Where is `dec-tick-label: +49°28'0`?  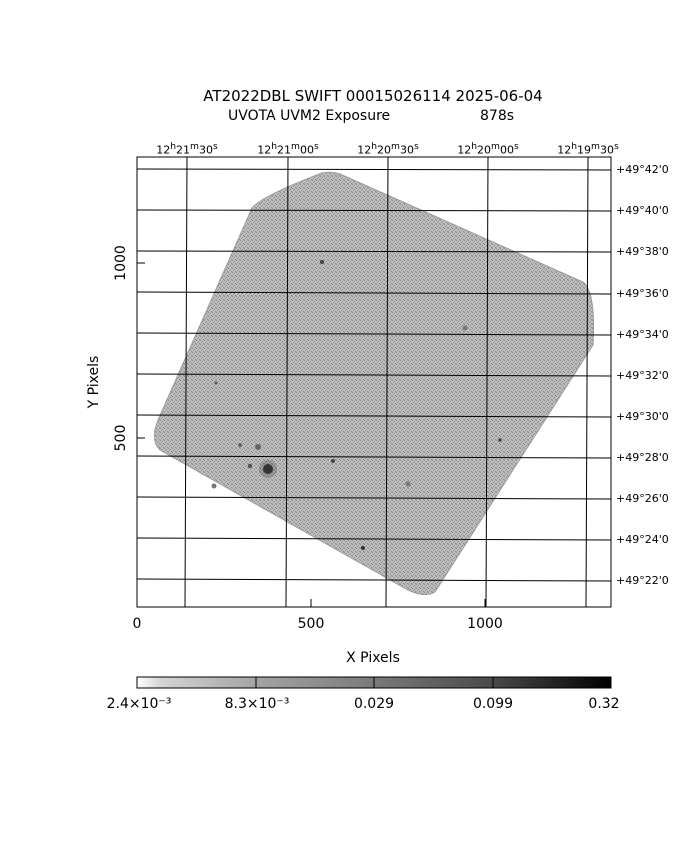
dec-tick-label: +49°28'0 is located at coordinates (642, 457).